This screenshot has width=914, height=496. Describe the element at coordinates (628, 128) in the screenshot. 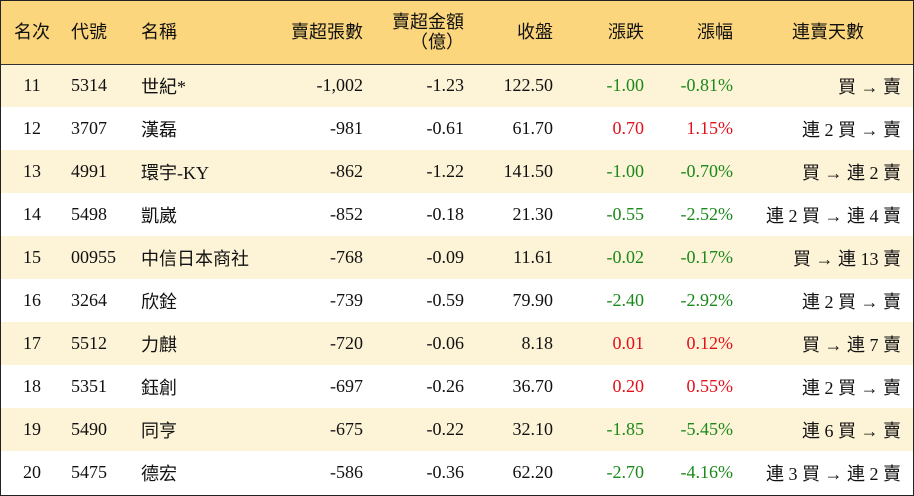

I see `cell-change: 0.70` at that location.